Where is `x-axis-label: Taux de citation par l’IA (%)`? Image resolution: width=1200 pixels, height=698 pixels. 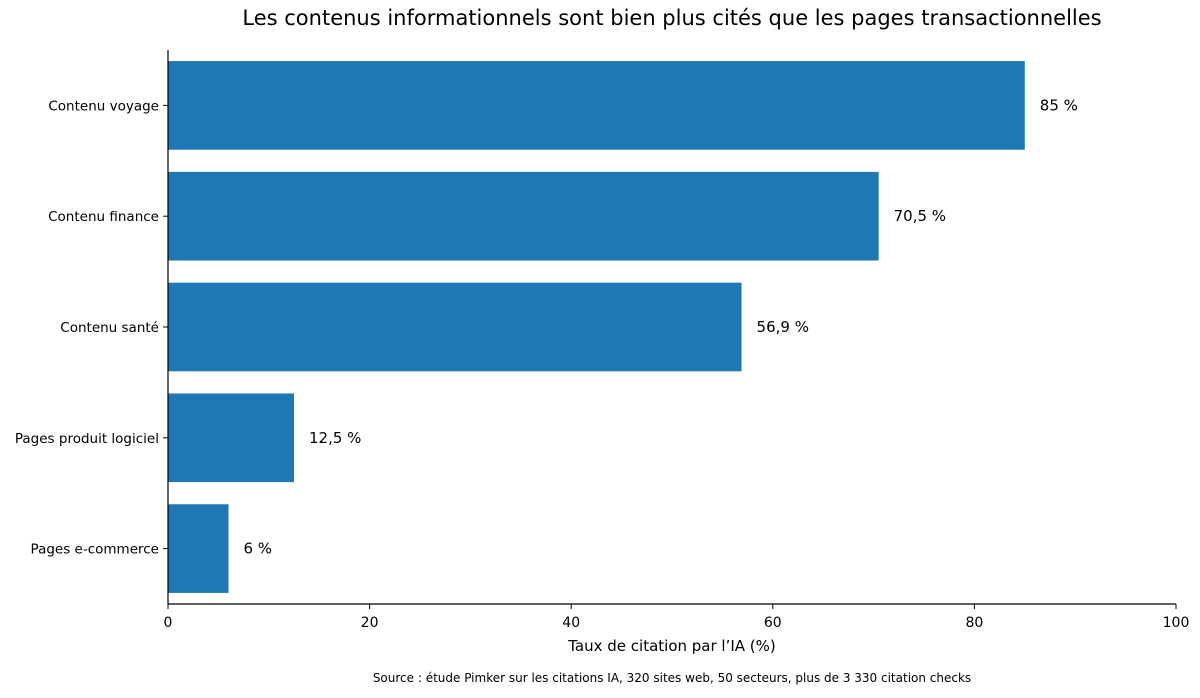 x-axis-label: Taux de citation par l’IA (%) is located at coordinates (671, 646).